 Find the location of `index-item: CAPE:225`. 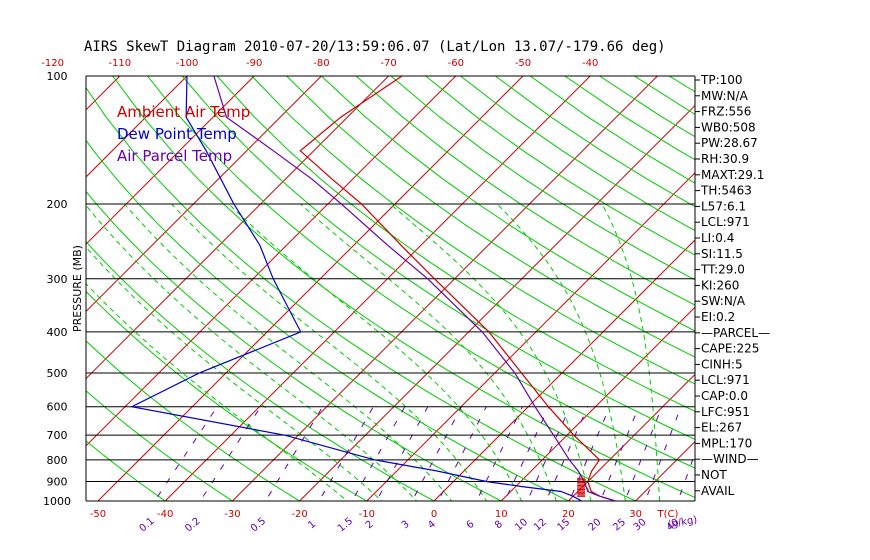

index-item: CAPE:225 is located at coordinates (730, 349).